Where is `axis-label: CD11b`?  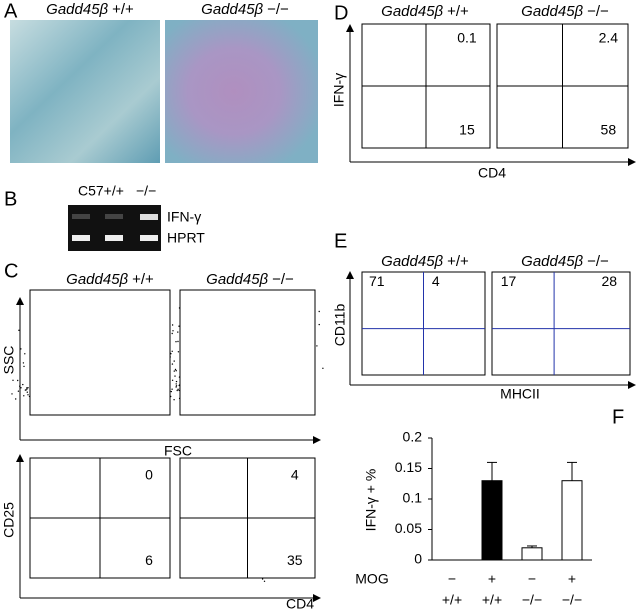 axis-label: CD11b is located at coordinates (340, 325).